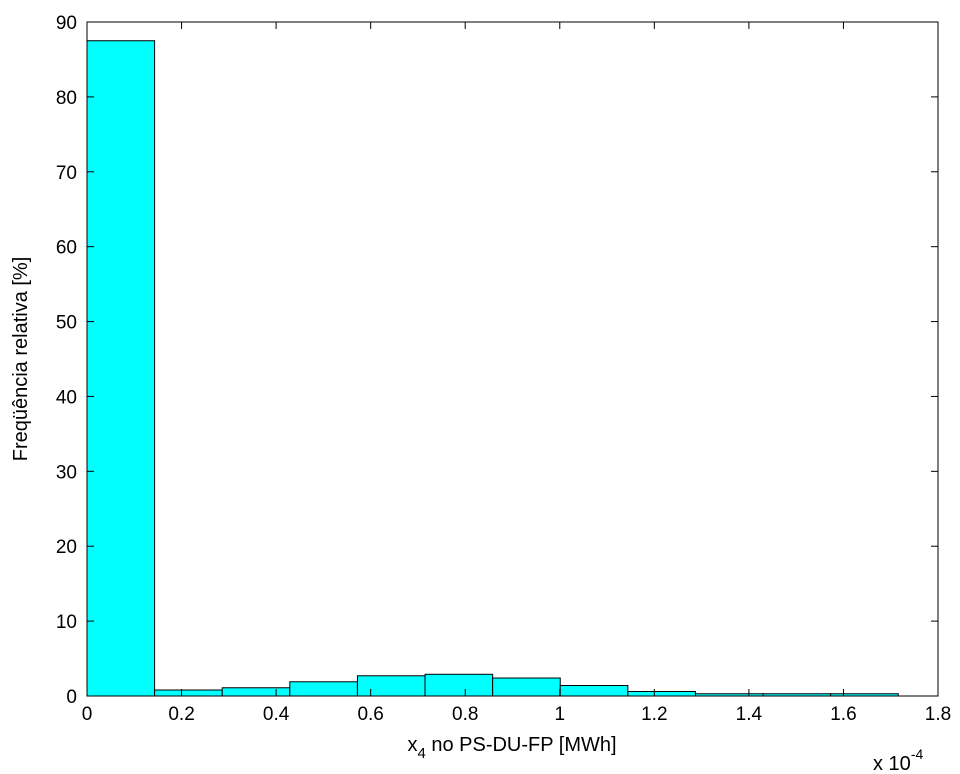 The width and height of the screenshot is (960, 774). Describe the element at coordinates (21, 359) in the screenshot. I see `y-axis-title: Freqüência relativa [%]` at that location.